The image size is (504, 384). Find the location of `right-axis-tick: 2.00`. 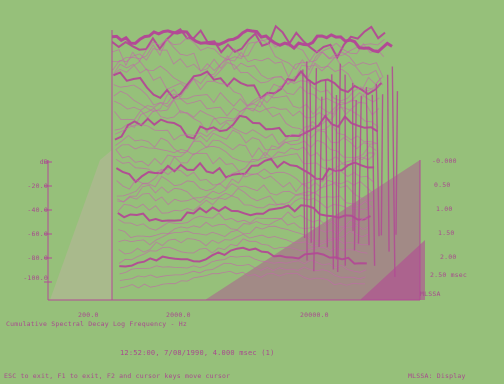

right-axis-tick: 2.00 is located at coordinates (448, 257).